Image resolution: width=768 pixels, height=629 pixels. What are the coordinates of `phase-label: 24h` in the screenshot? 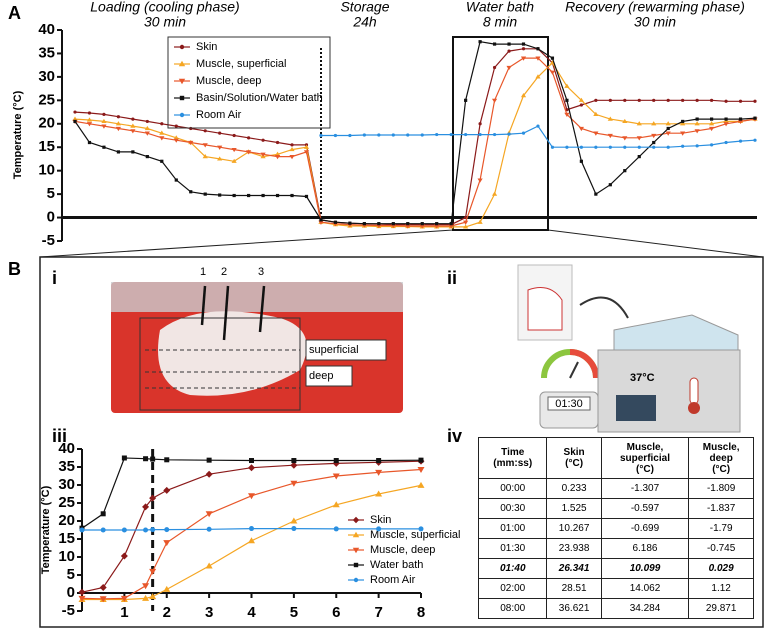 It's located at (364, 22).